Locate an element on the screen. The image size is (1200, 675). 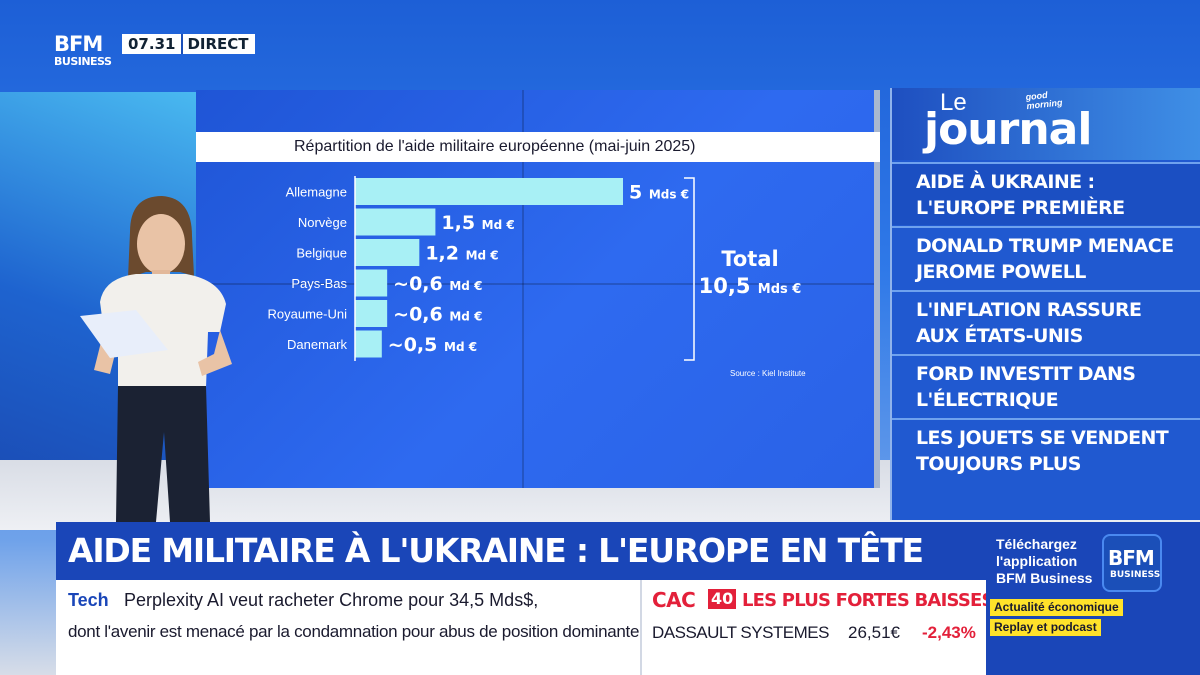
promo-logo-business: BUSINESS is located at coordinates (1135, 575).